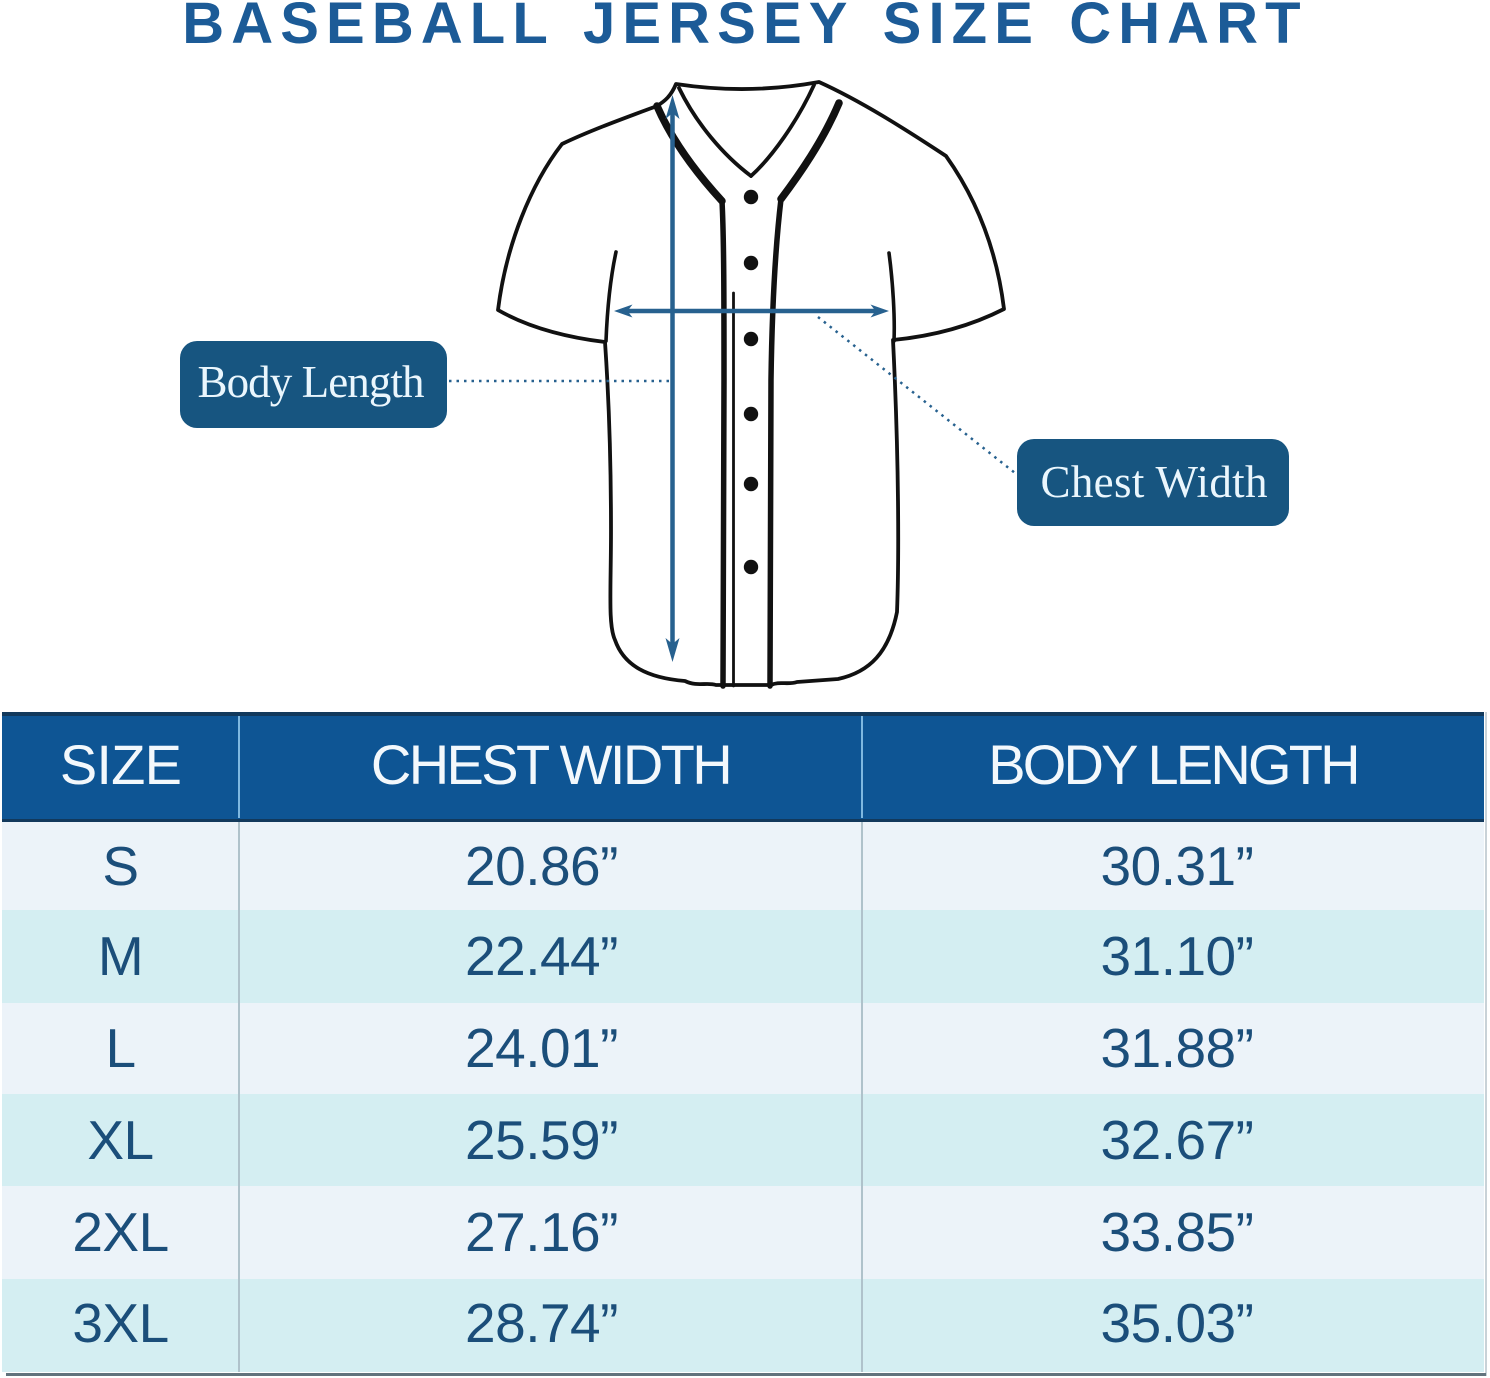 This screenshot has height=1378, width=1490. Describe the element at coordinates (311, 382) in the screenshot. I see `svg-text: Body Length` at that location.